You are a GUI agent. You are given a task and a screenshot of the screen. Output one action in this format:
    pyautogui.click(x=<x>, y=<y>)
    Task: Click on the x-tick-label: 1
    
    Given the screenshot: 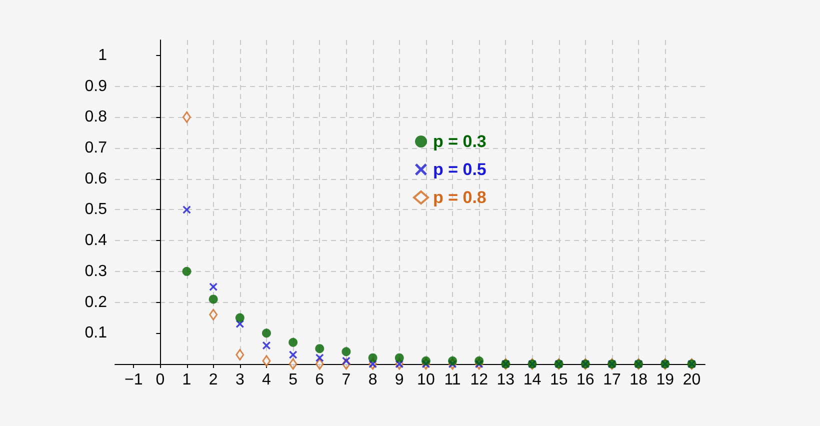 What is the action you would take?
    pyautogui.click(x=187, y=380)
    